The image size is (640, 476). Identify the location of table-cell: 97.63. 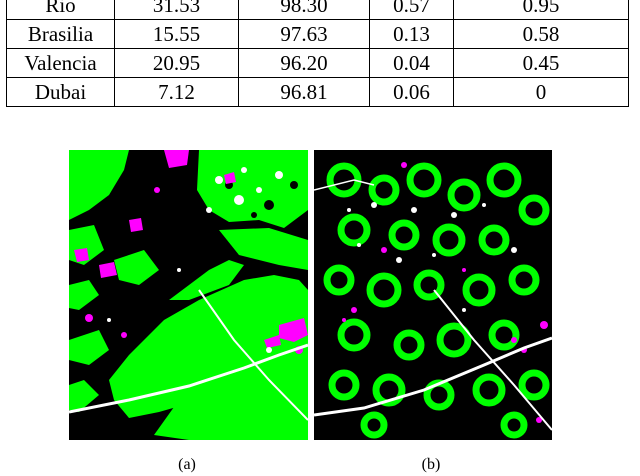
(304, 34).